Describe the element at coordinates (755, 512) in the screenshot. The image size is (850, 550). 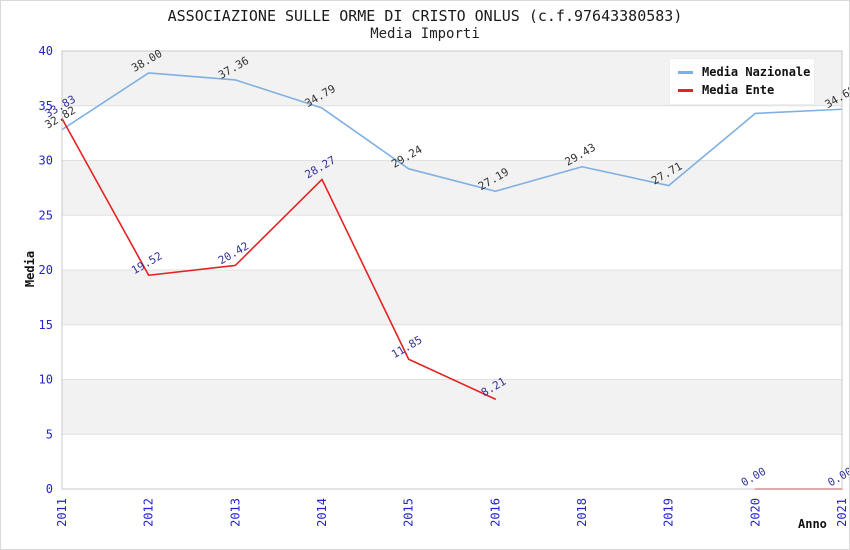
I see `x-tick-label: 2020` at that location.